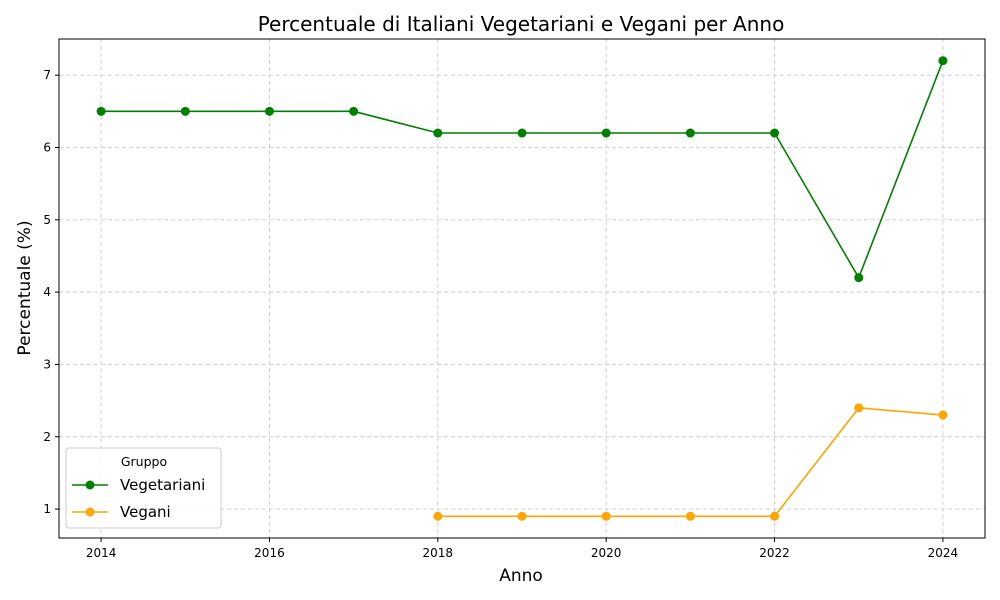  What do you see at coordinates (774, 553) in the screenshot?
I see `x-tick-label: 2022` at bounding box center [774, 553].